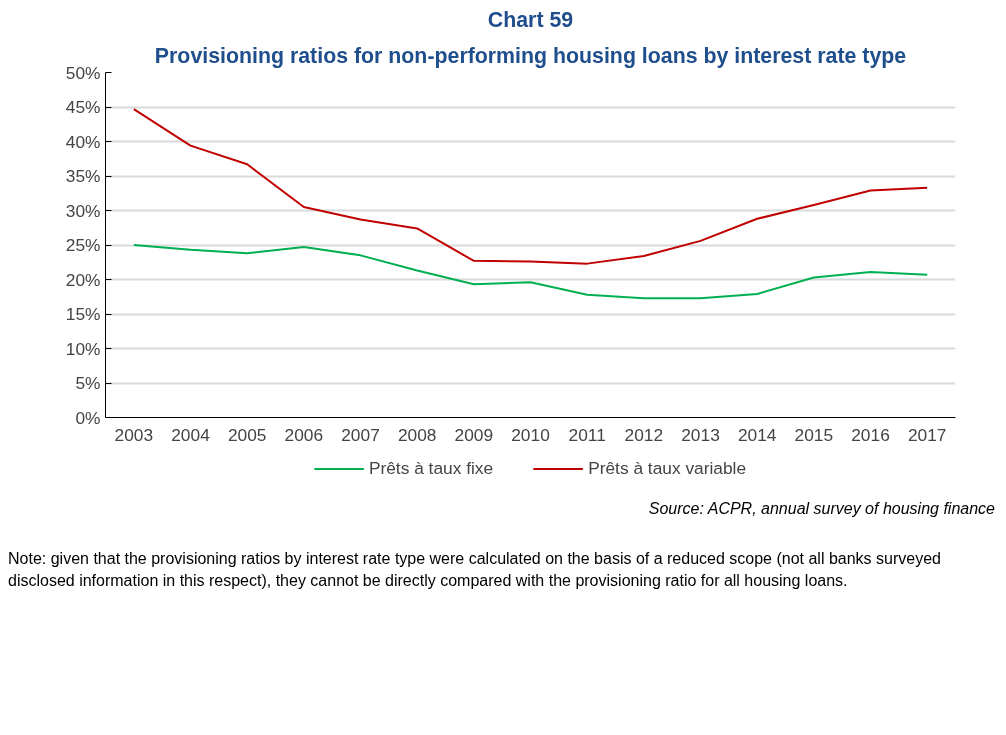  I want to click on legend-label: Prêts à taux variable, so click(667, 468).